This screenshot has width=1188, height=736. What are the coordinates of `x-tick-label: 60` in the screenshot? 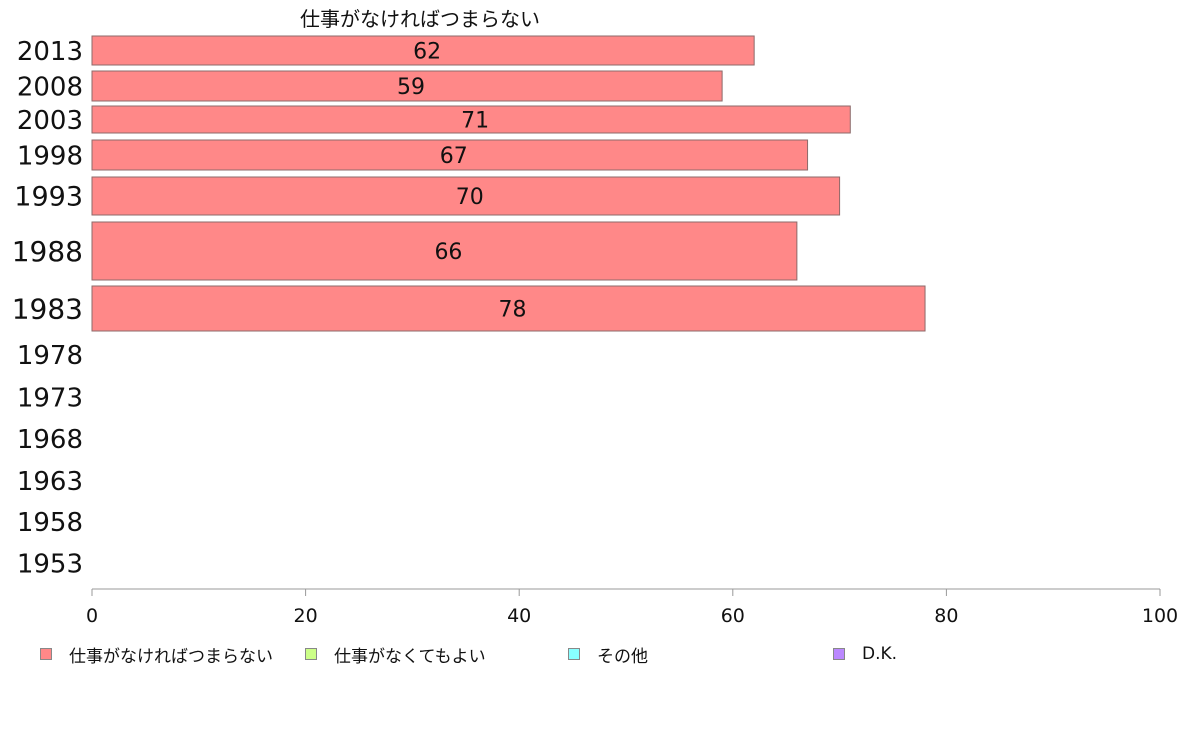 It's located at (733, 616).